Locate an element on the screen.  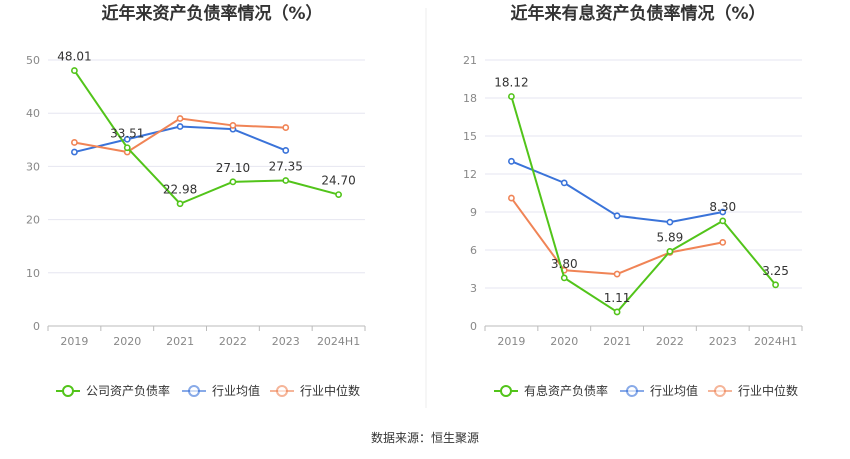
chart-title: 近年来资产负债率情况（%） is located at coordinates (211, 13).